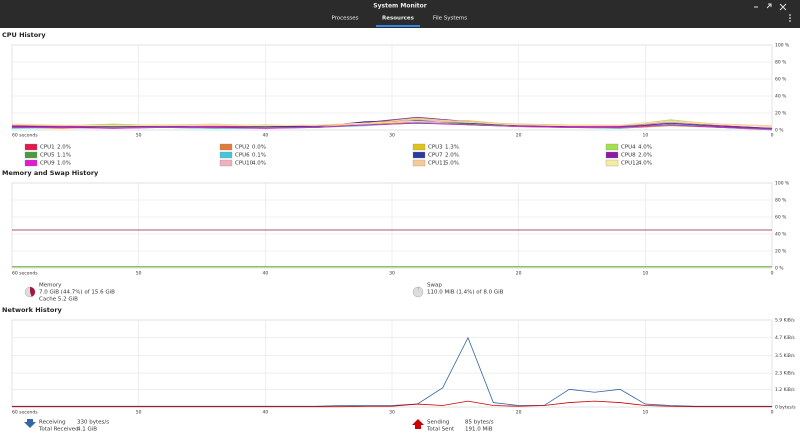 The image size is (800, 435). What do you see at coordinates (450, 19) in the screenshot?
I see `tab: File Systems` at bounding box center [450, 19].